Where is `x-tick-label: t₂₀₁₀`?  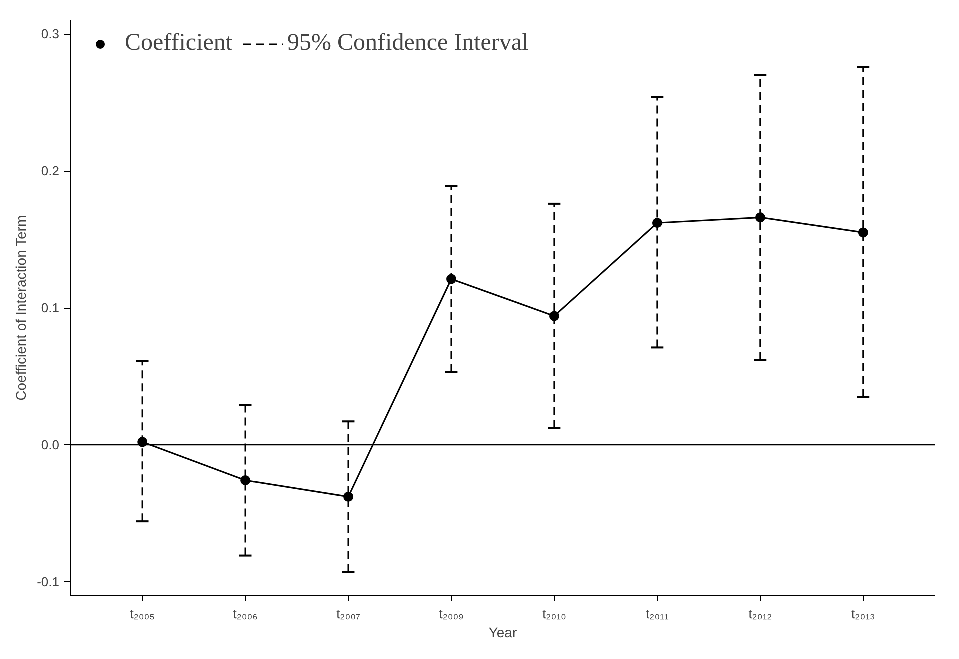 x-tick-label: t₂₀₁₀ is located at coordinates (554, 614).